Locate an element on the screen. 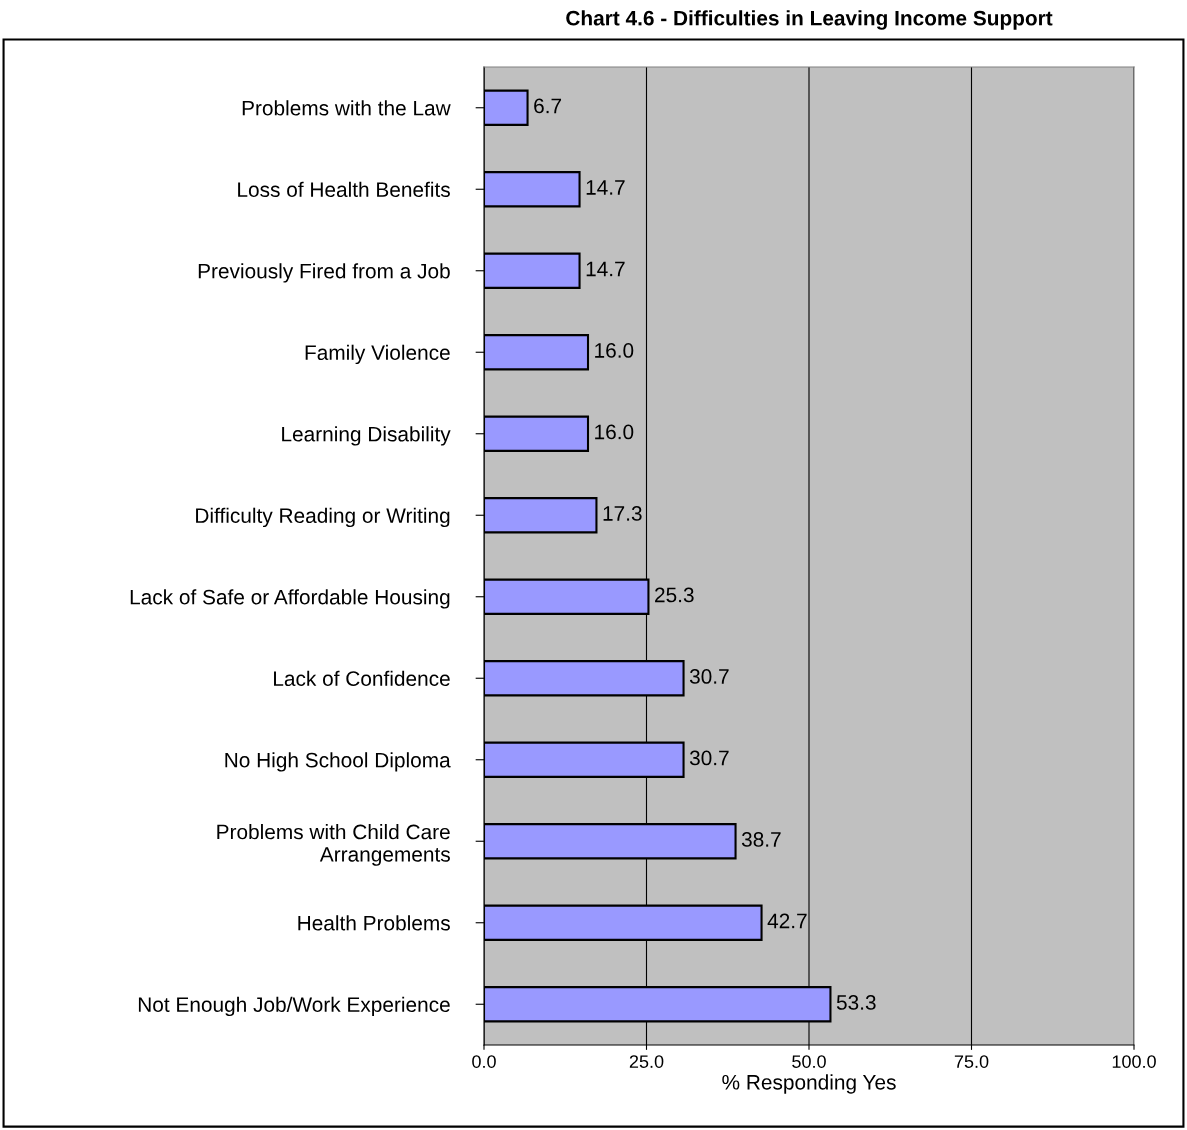 The height and width of the screenshot is (1130, 1187). y-tick-label: Not Enough Job/Work Experience is located at coordinates (294, 1006).